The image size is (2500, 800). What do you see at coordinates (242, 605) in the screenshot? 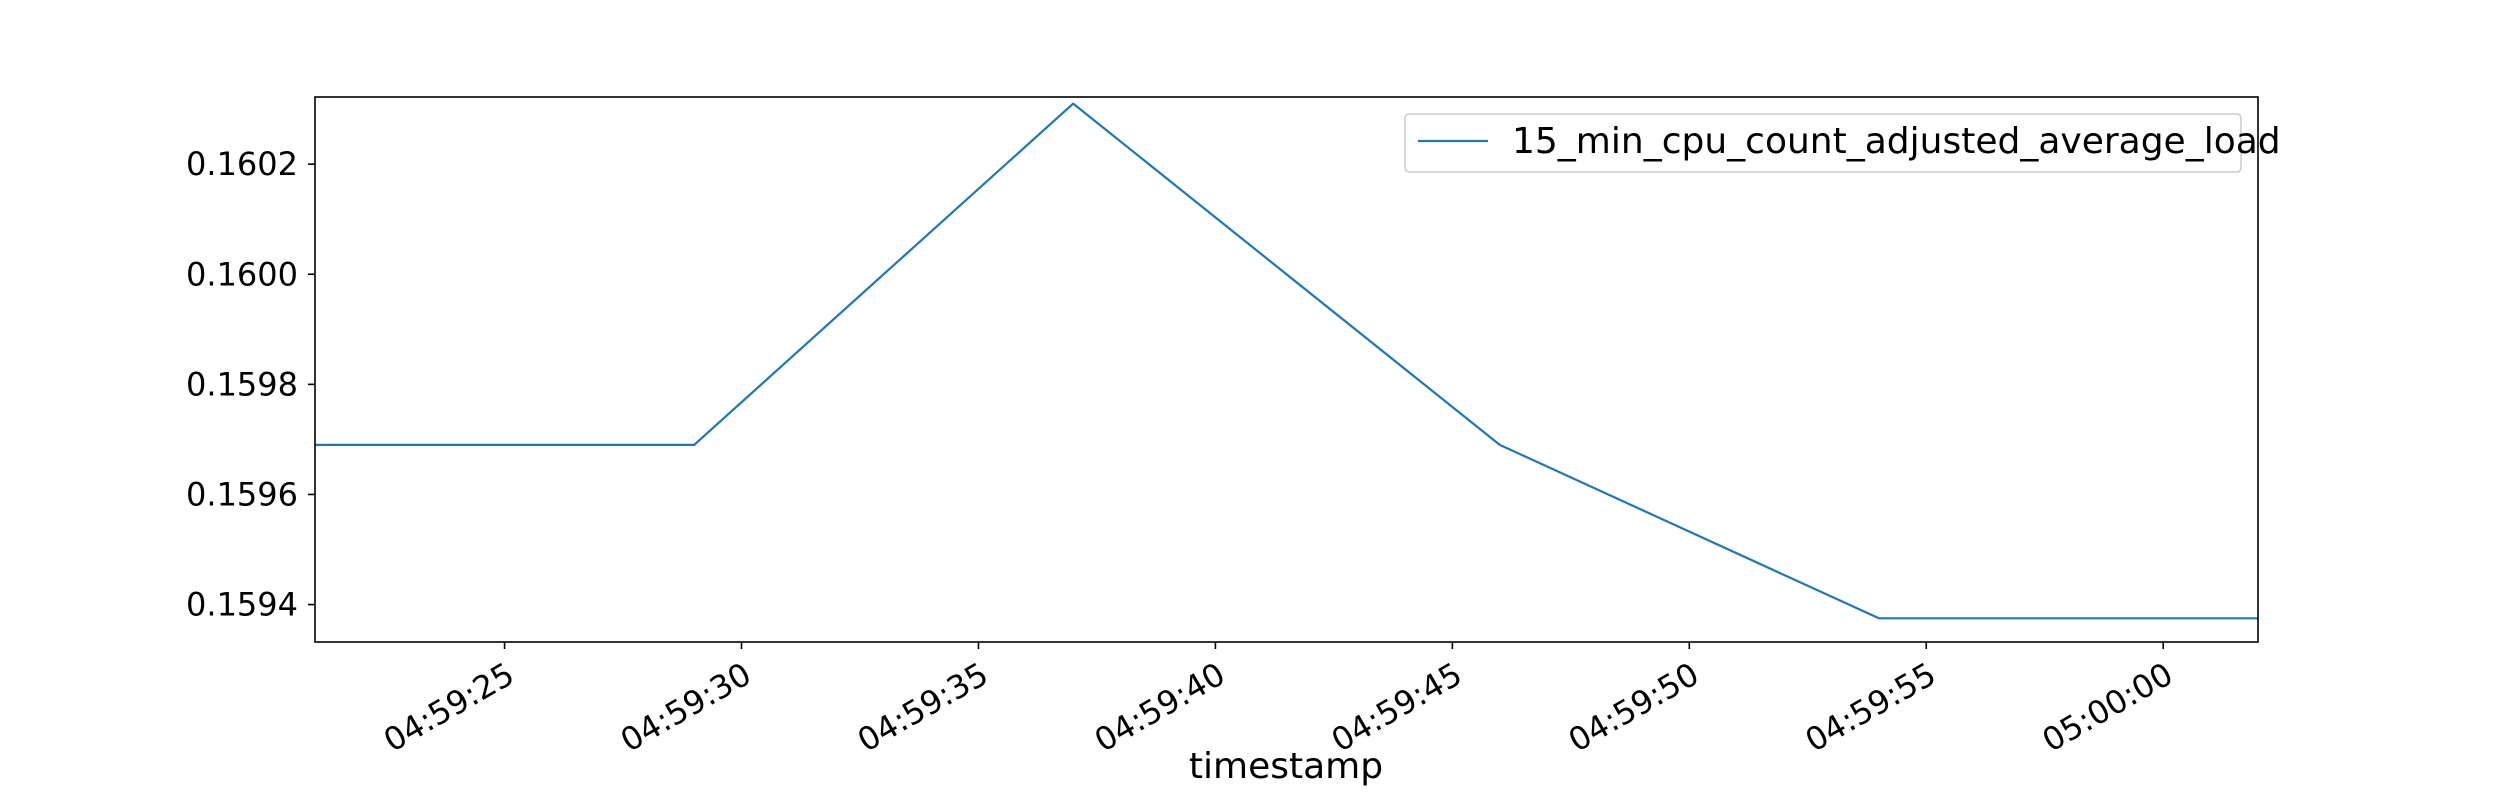
I see `y-tick-label: 0.1594` at bounding box center [242, 605].